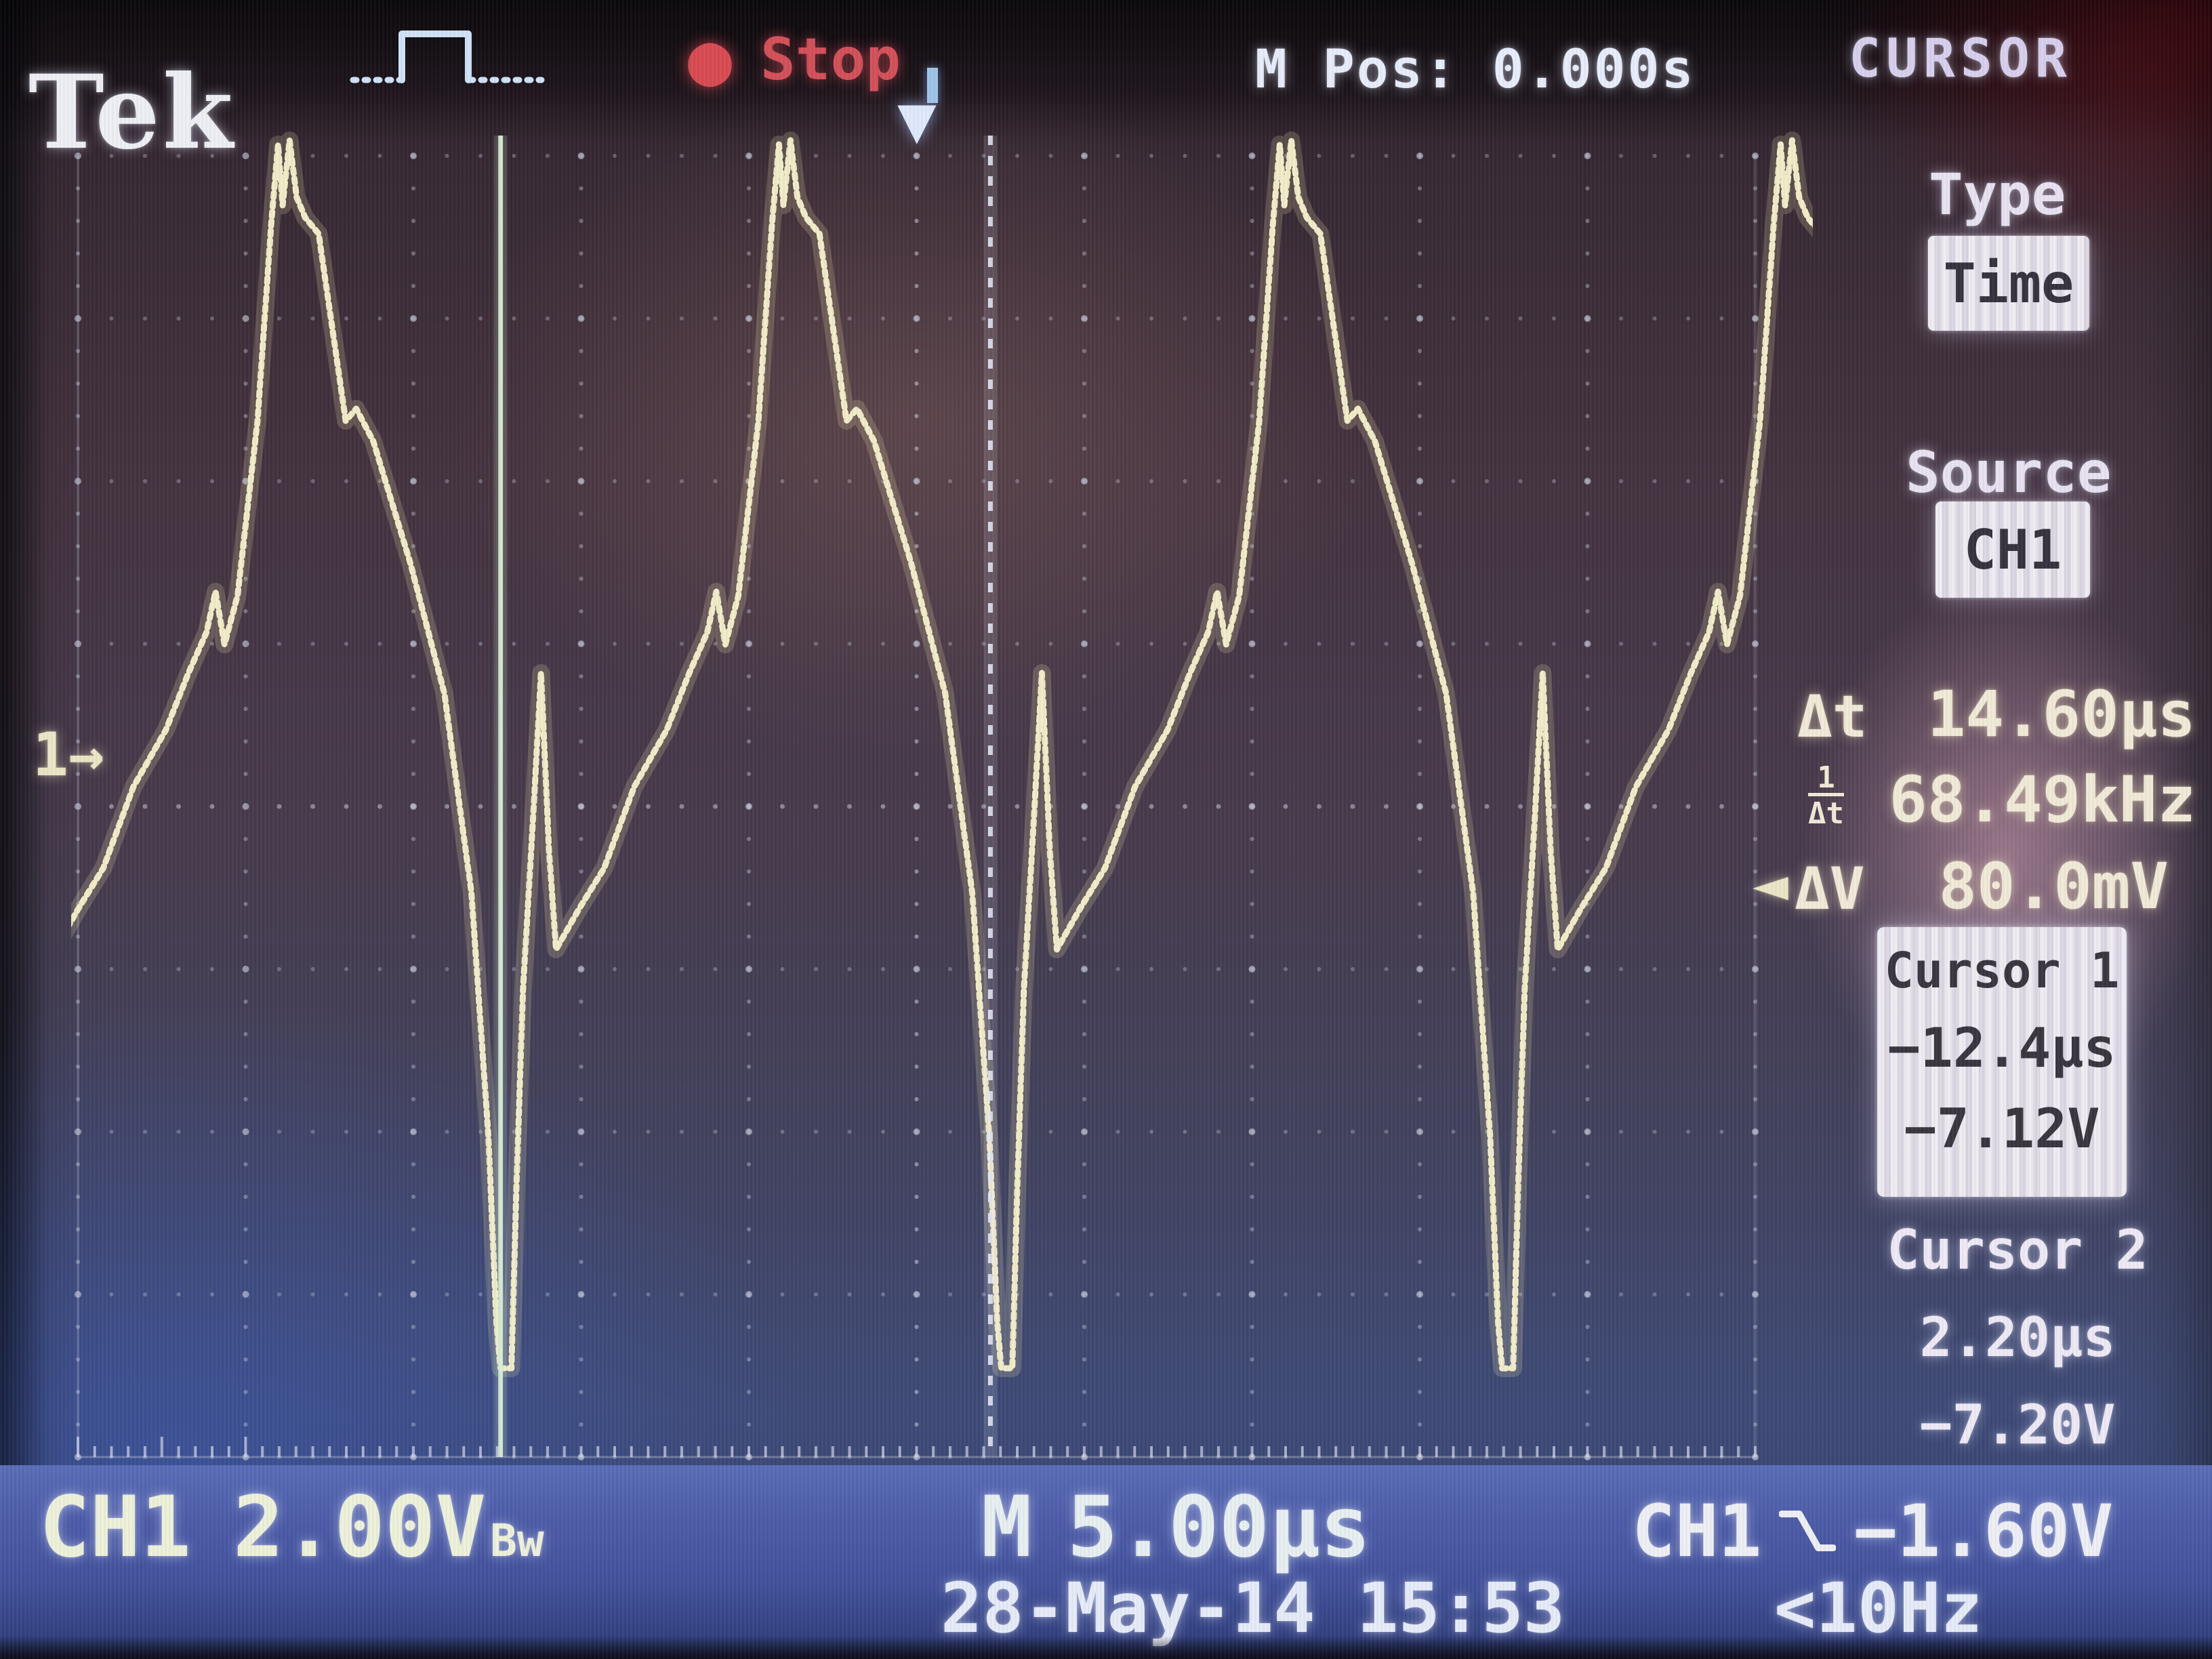  Describe the element at coordinates (1983, 1531) in the screenshot. I see `trigger-level-value: −1.60V` at that location.